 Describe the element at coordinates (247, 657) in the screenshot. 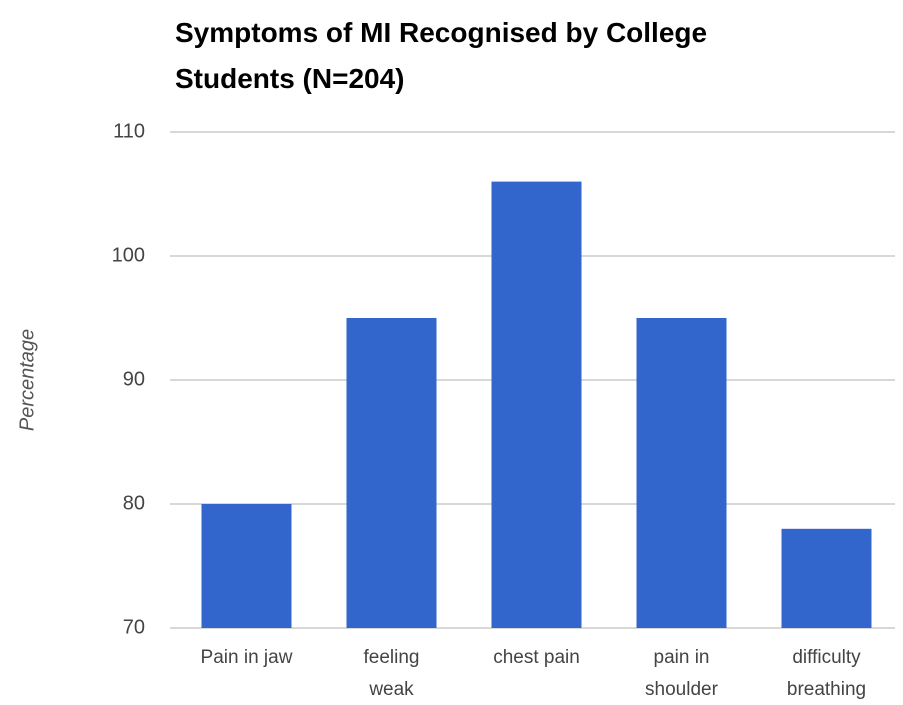

I see `x-tick-label: Pain in jaw` at that location.